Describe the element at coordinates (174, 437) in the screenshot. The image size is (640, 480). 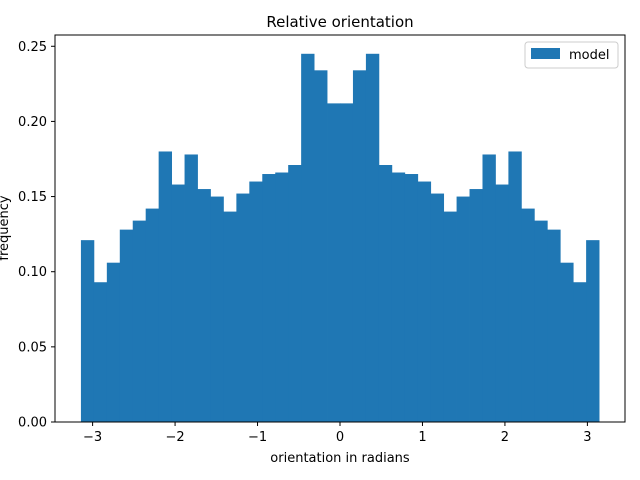
I see `x-tick-label: −2` at that location.